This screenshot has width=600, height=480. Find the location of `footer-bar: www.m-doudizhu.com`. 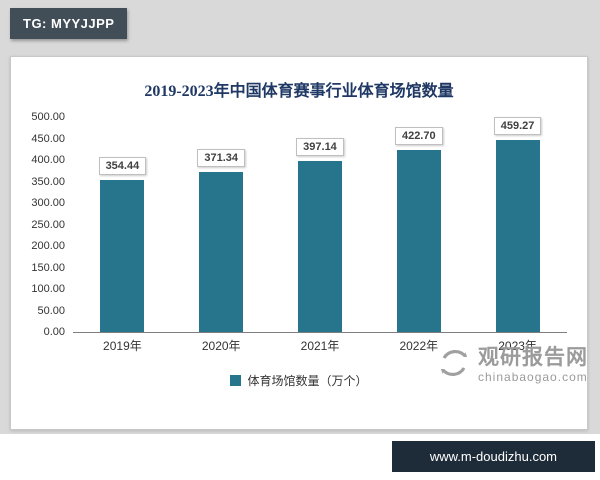

footer-bar: www.m-doudizhu.com is located at coordinates (300, 457).